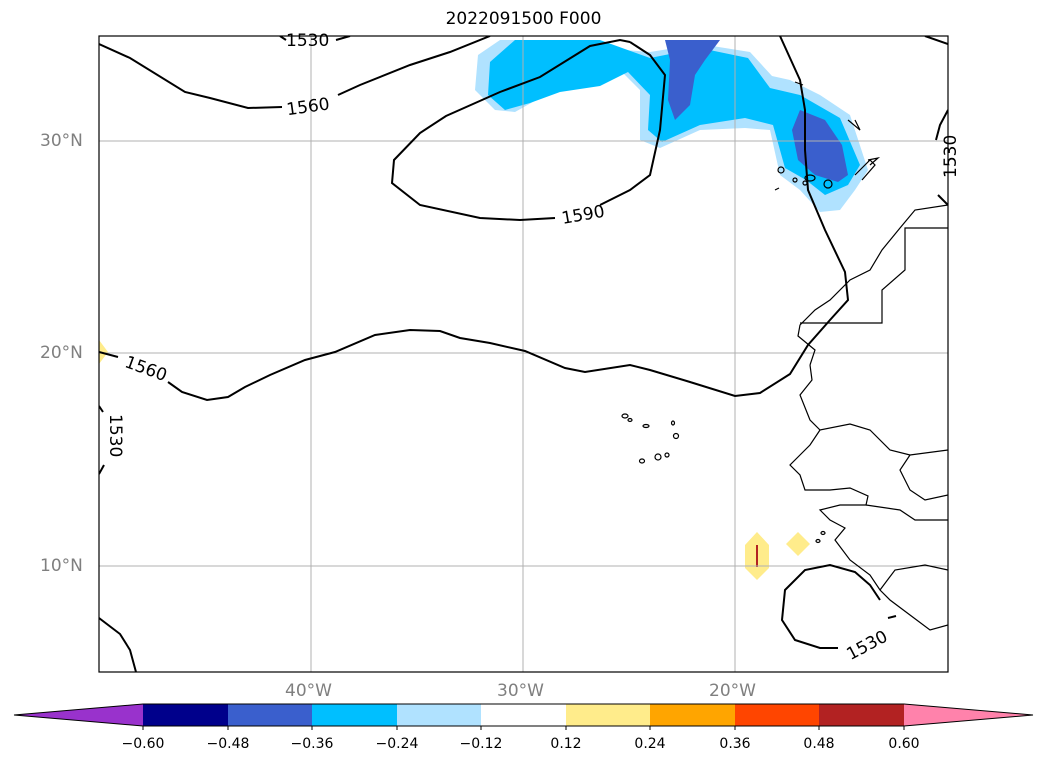 Image resolution: width=1047 pixels, height=765 pixels. Describe the element at coordinates (315, 38) in the screenshot. I see `contour-1530-top` at that location.